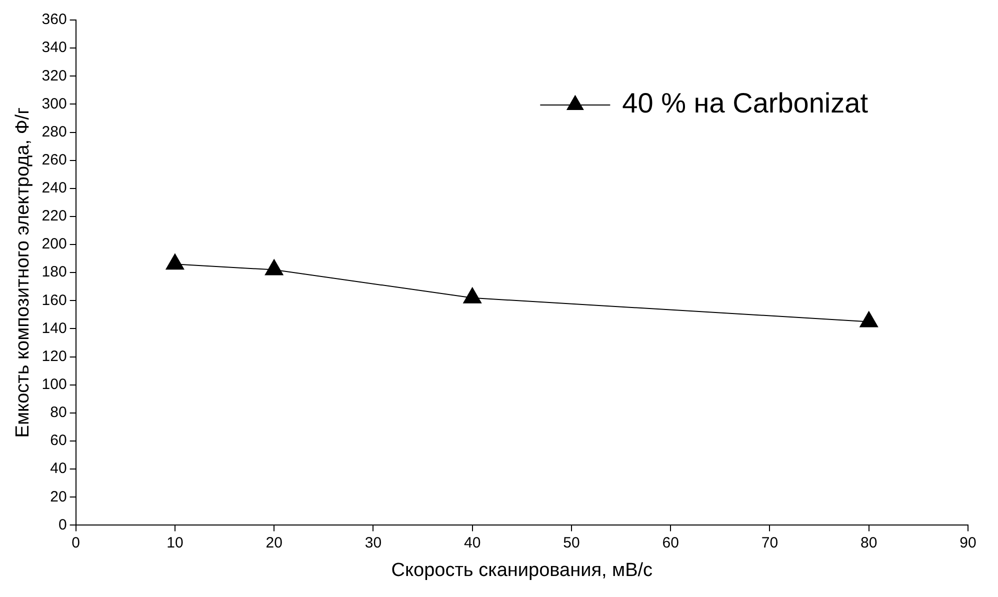  I want to click on y-tick-label: 280, so click(54, 131).